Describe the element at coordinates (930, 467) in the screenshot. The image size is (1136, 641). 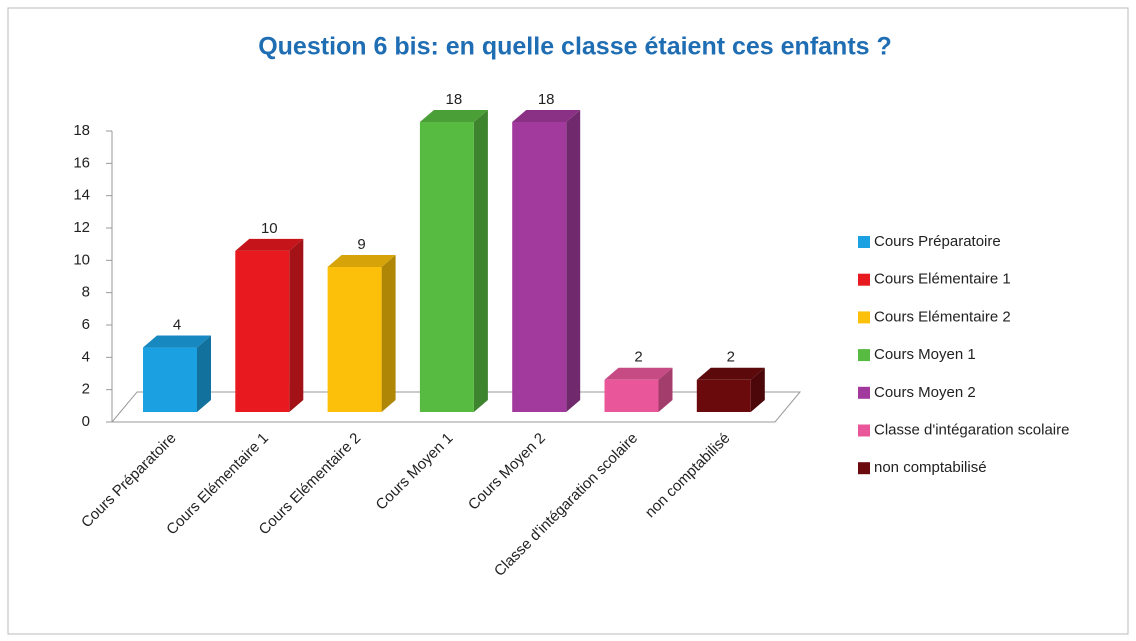
I see `legend-label: non comptabilisé` at that location.